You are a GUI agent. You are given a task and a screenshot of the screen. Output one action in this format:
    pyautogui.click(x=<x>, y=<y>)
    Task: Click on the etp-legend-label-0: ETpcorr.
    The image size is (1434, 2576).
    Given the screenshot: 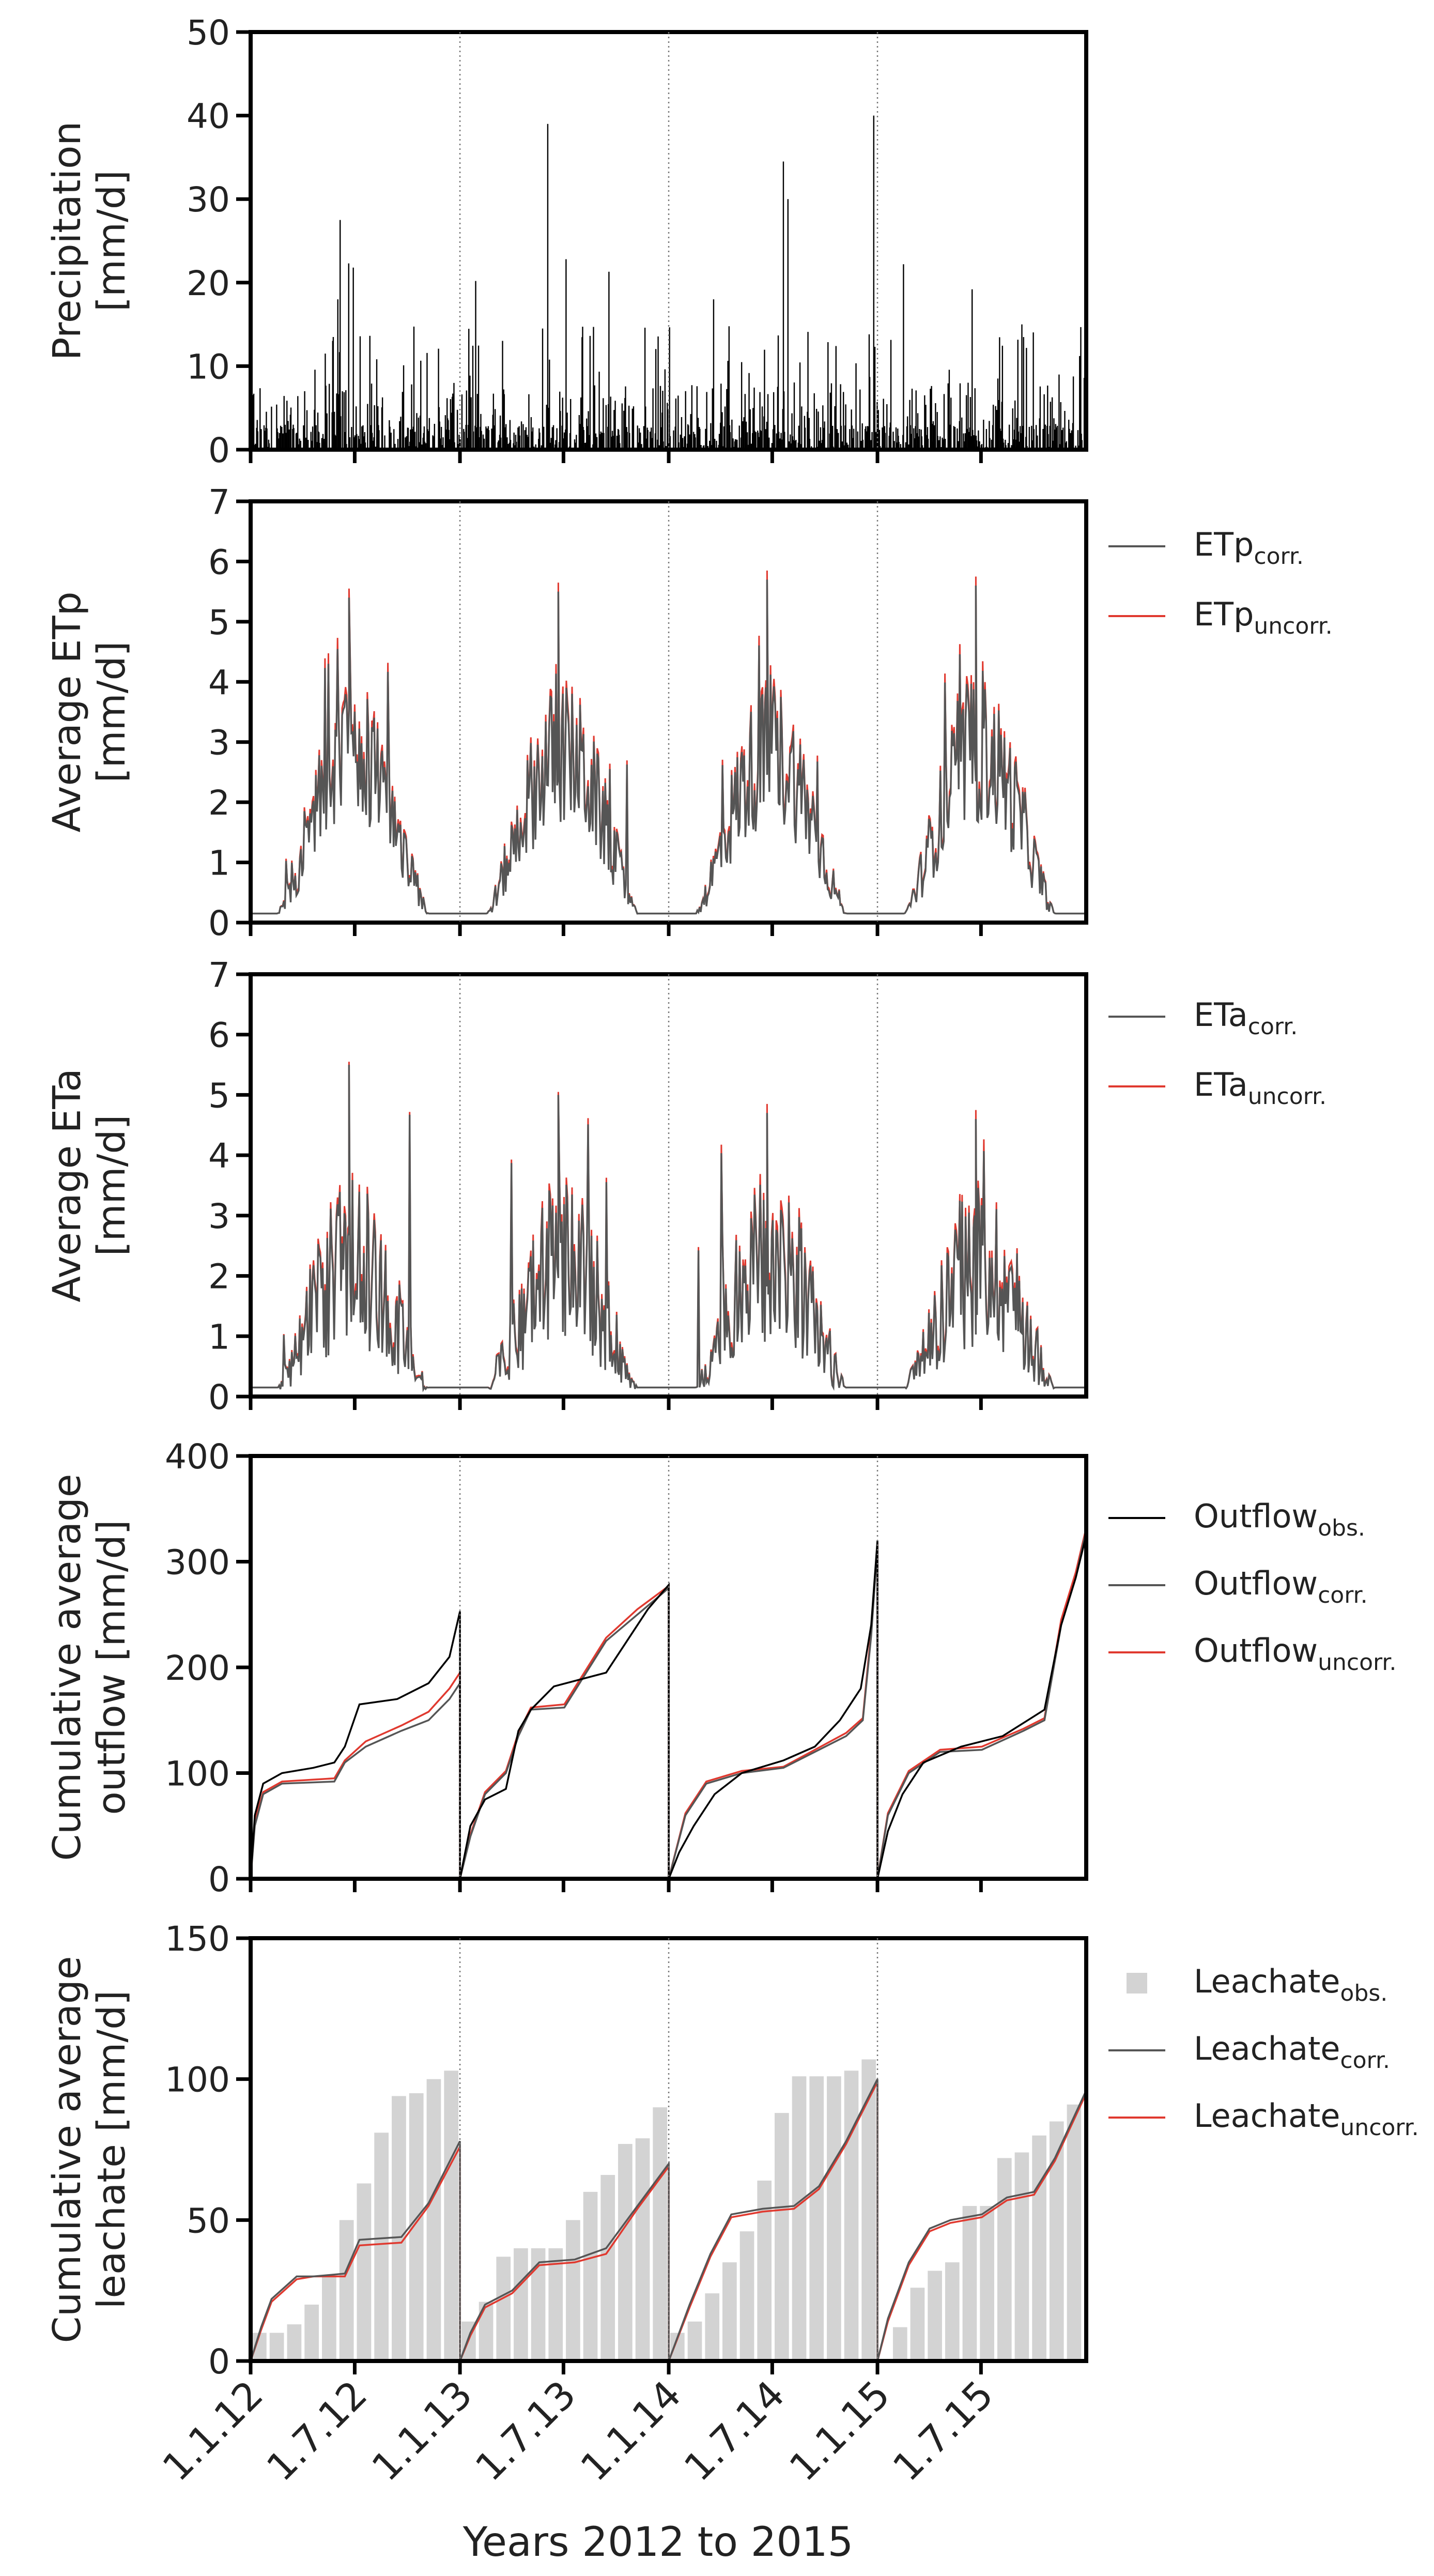 What is the action you would take?
    pyautogui.click(x=1249, y=548)
    